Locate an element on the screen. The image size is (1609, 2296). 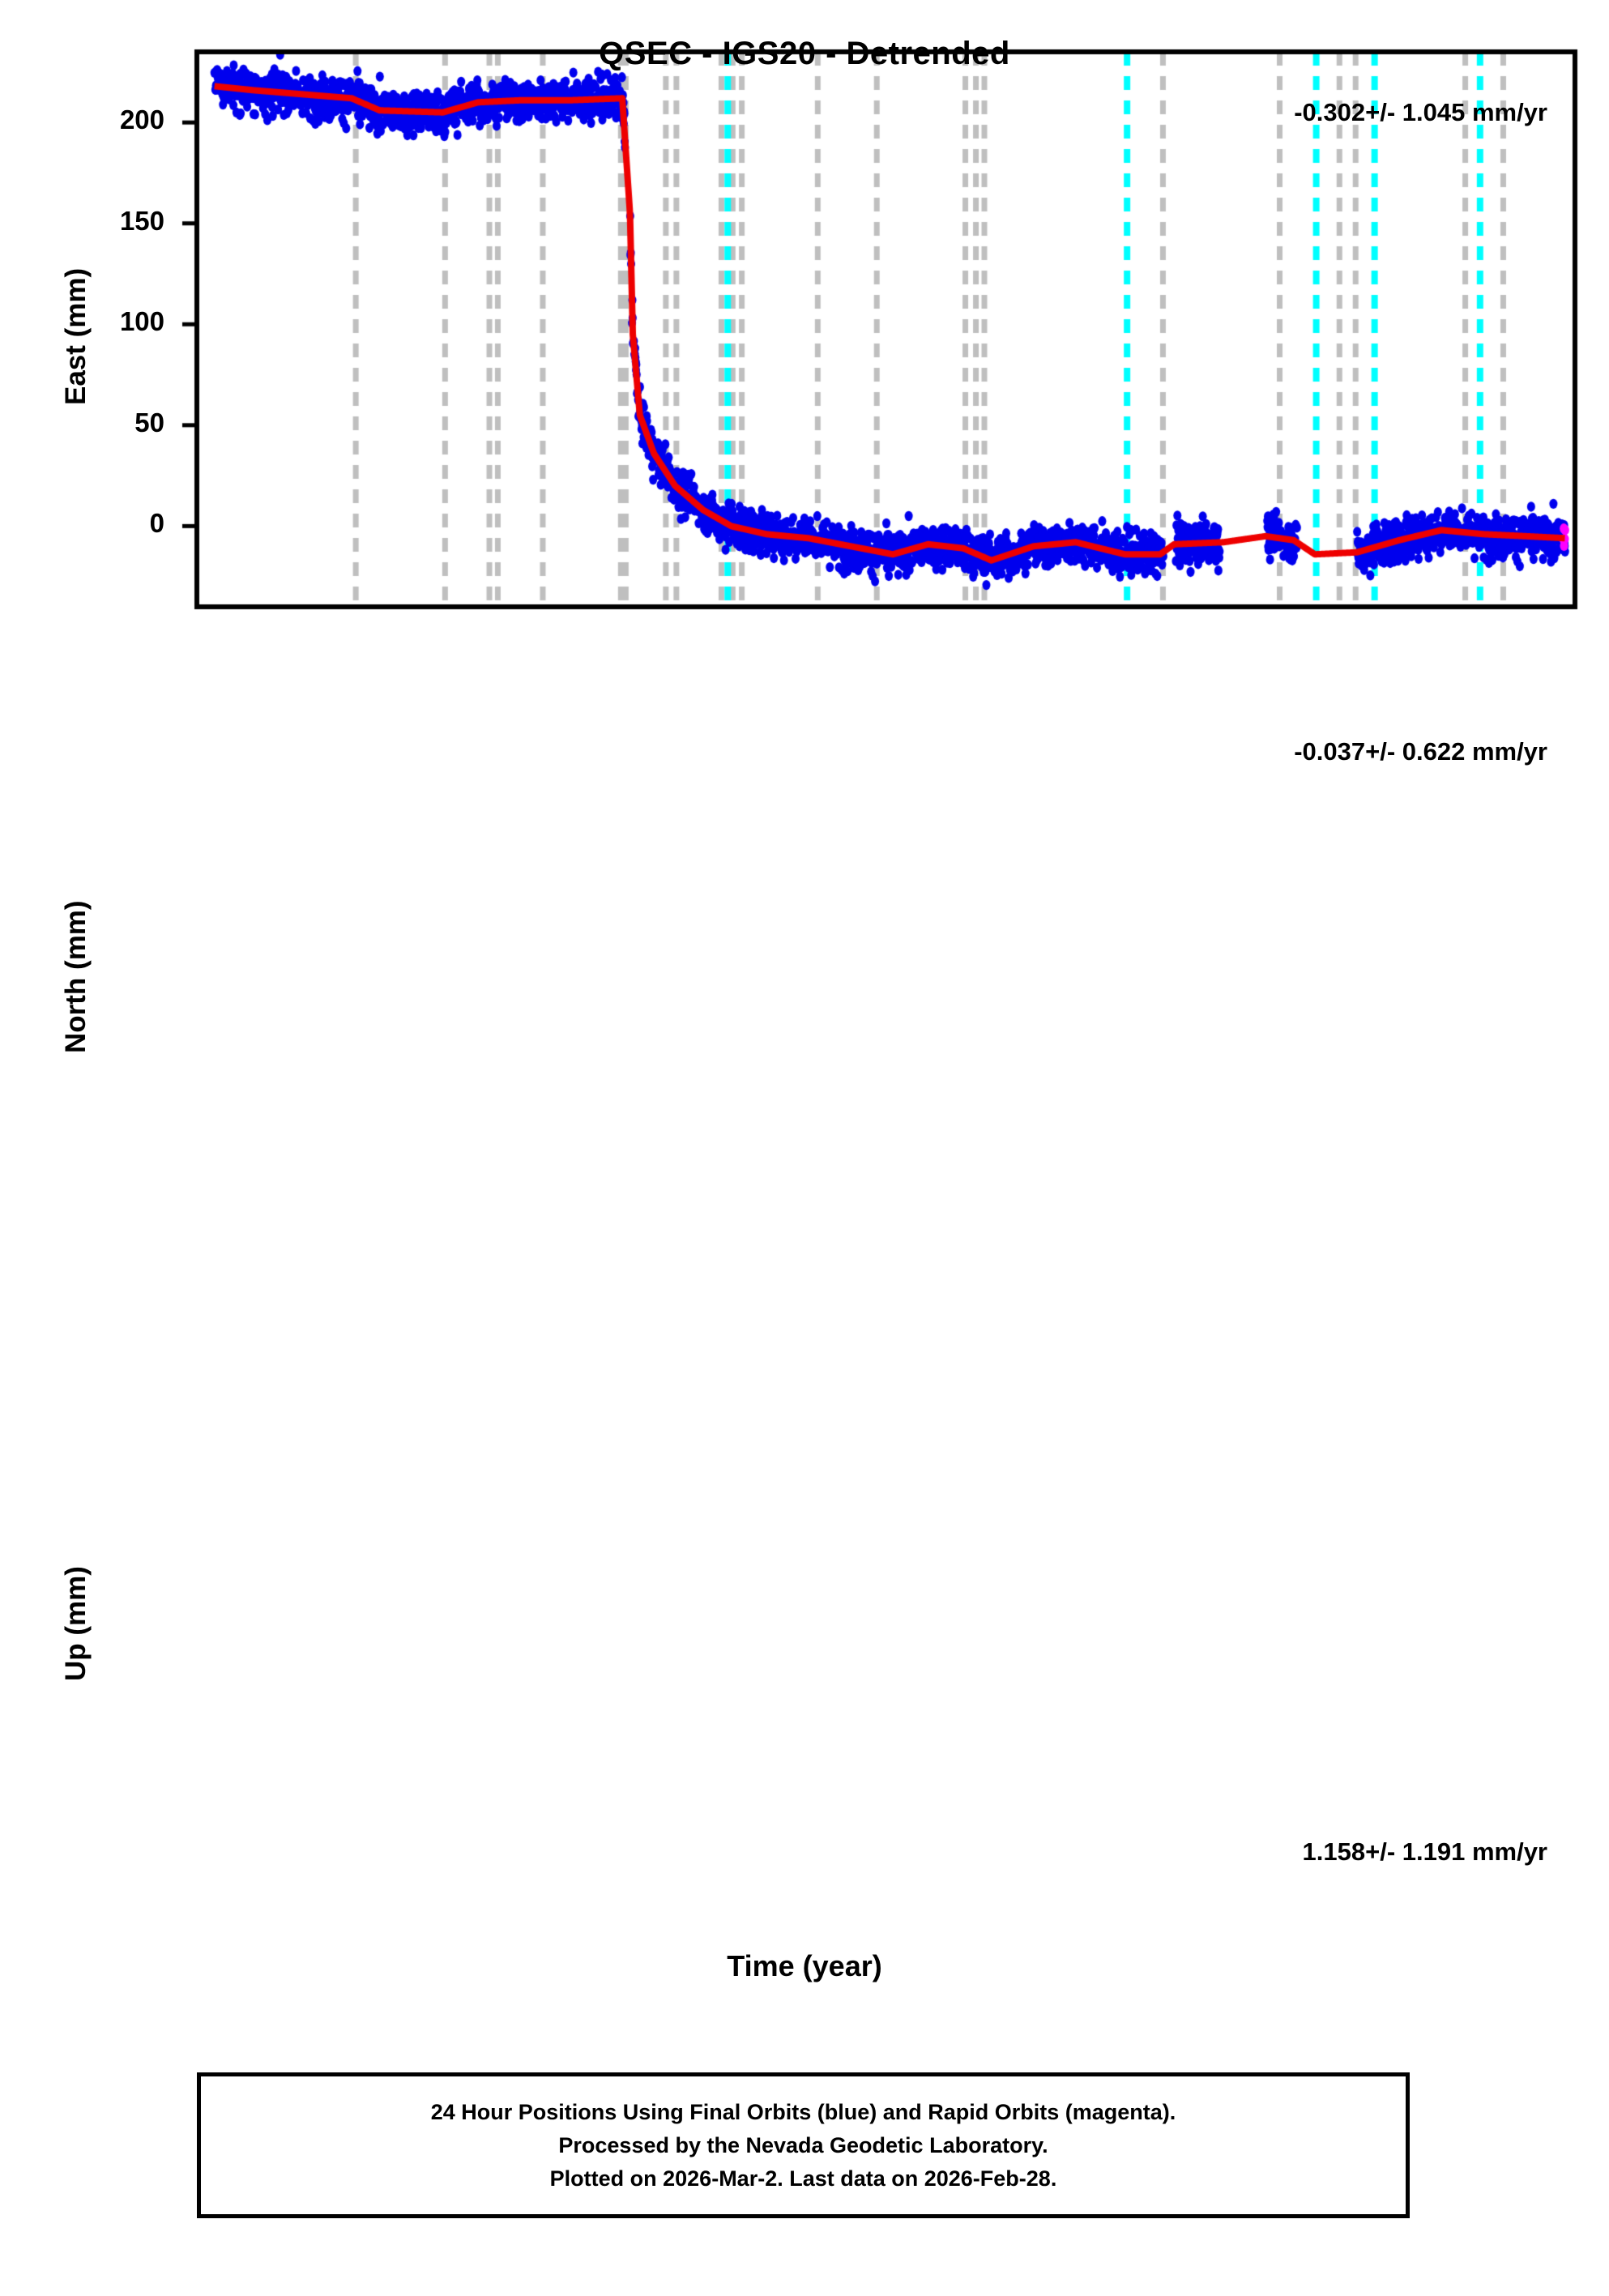
x-axis-label: Time (year) is located at coordinates (804, 1966).